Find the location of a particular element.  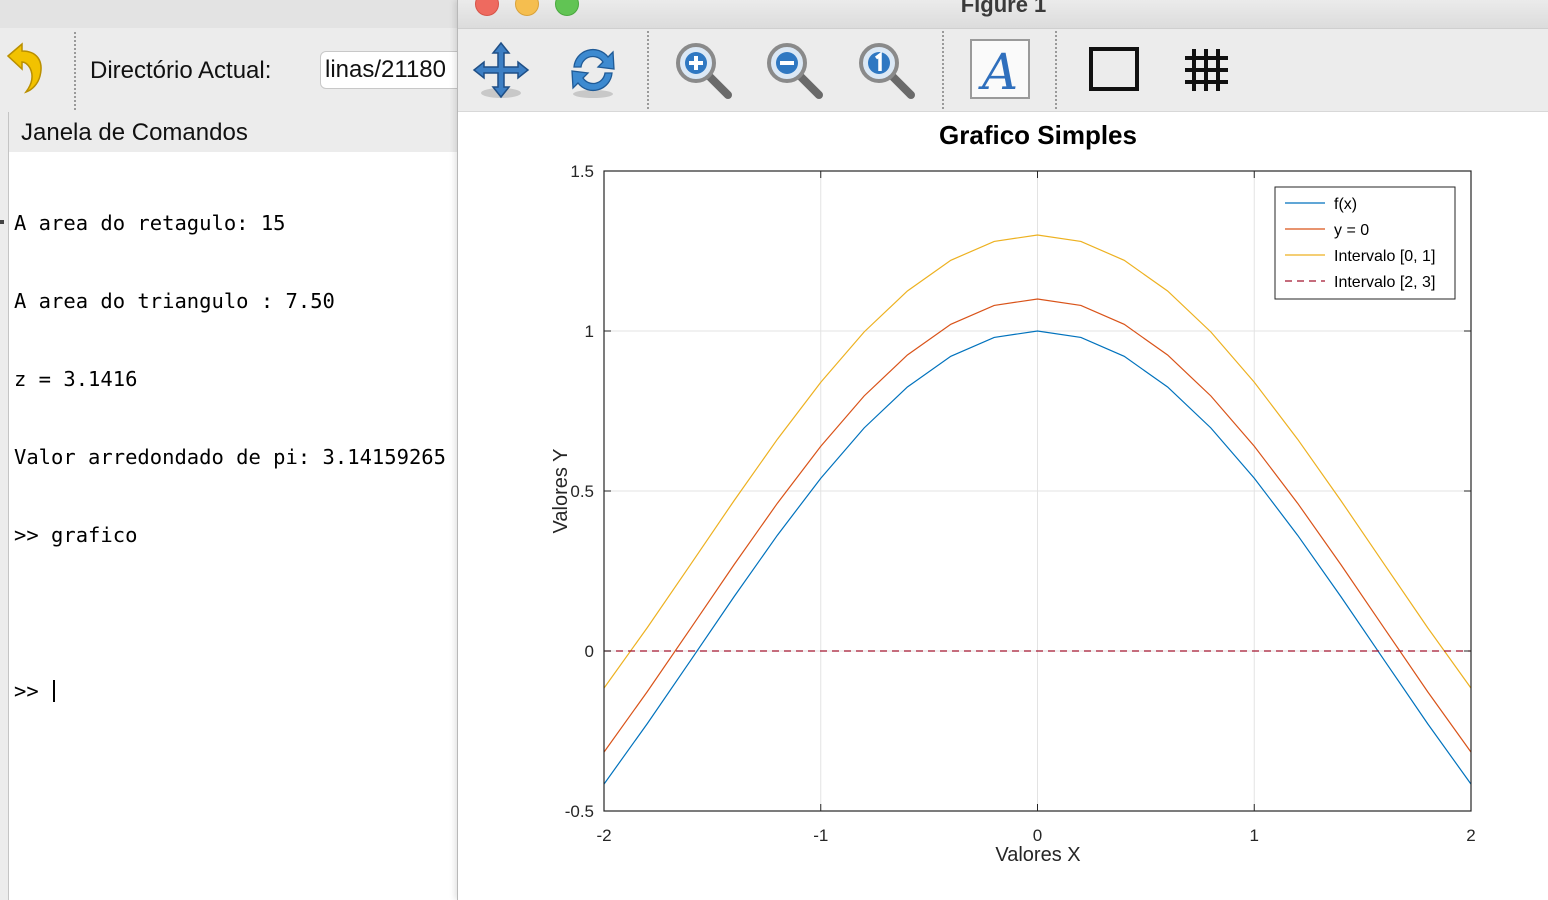

legend-box is located at coordinates (1365, 243).